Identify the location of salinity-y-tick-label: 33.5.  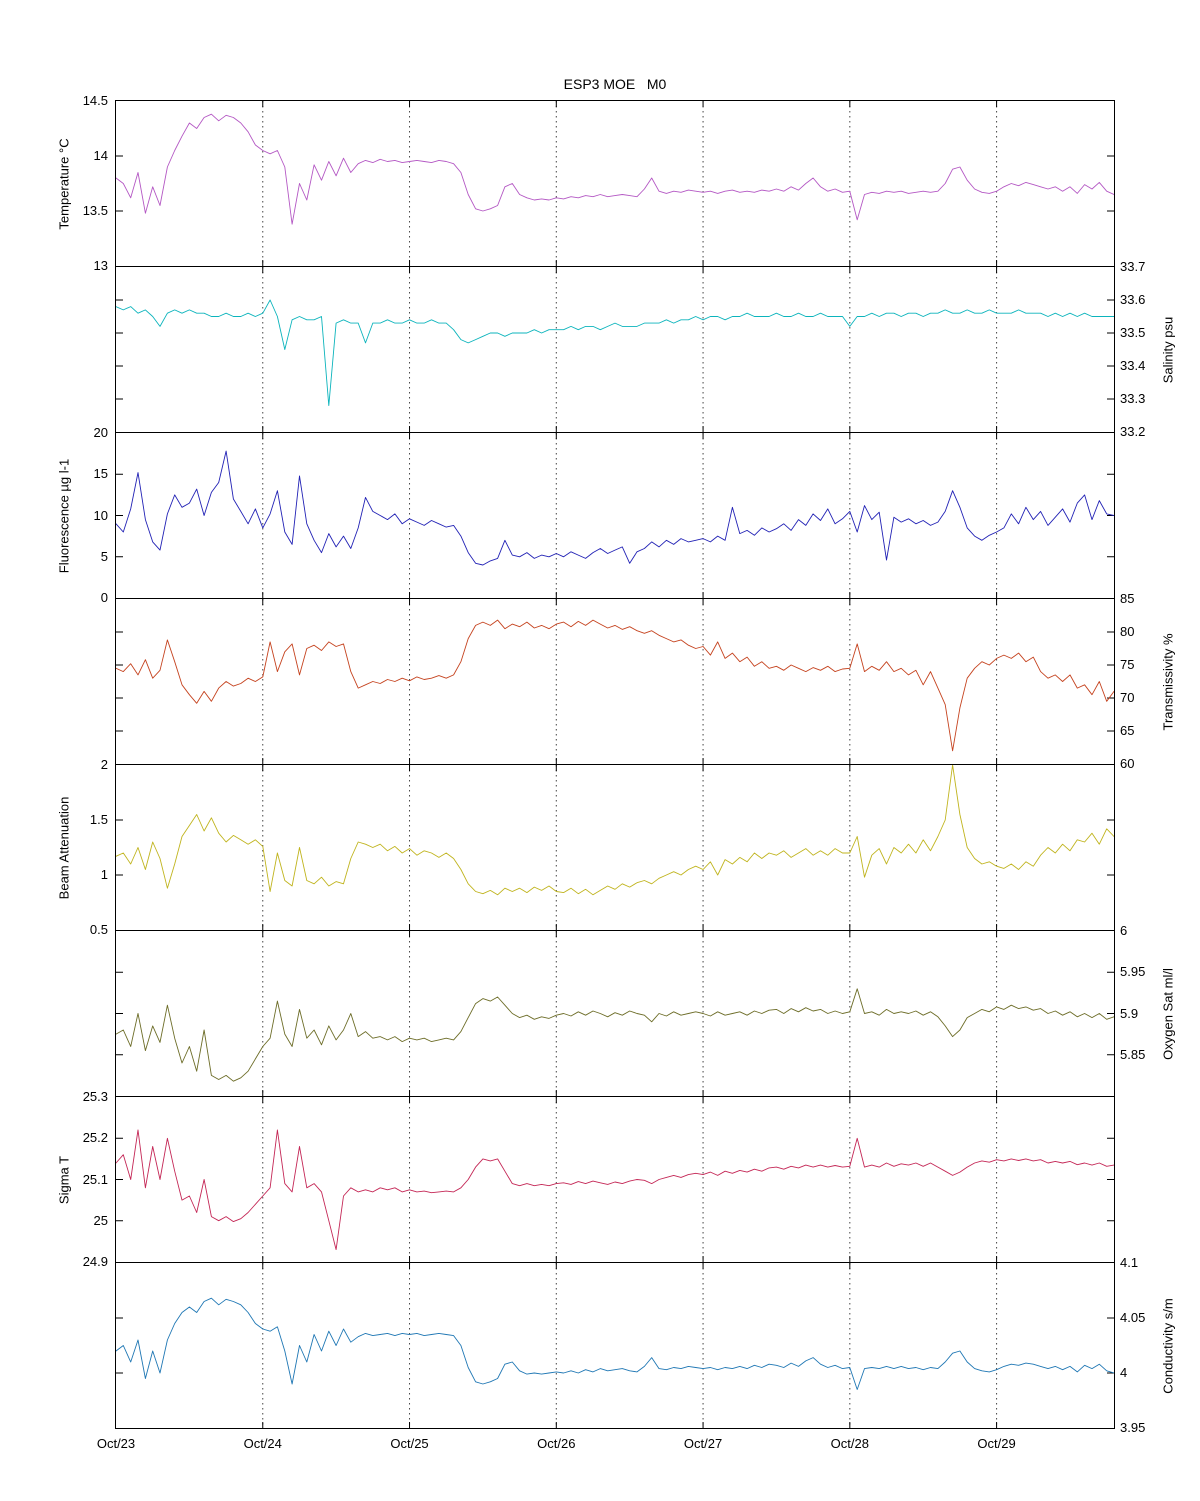
(1133, 332).